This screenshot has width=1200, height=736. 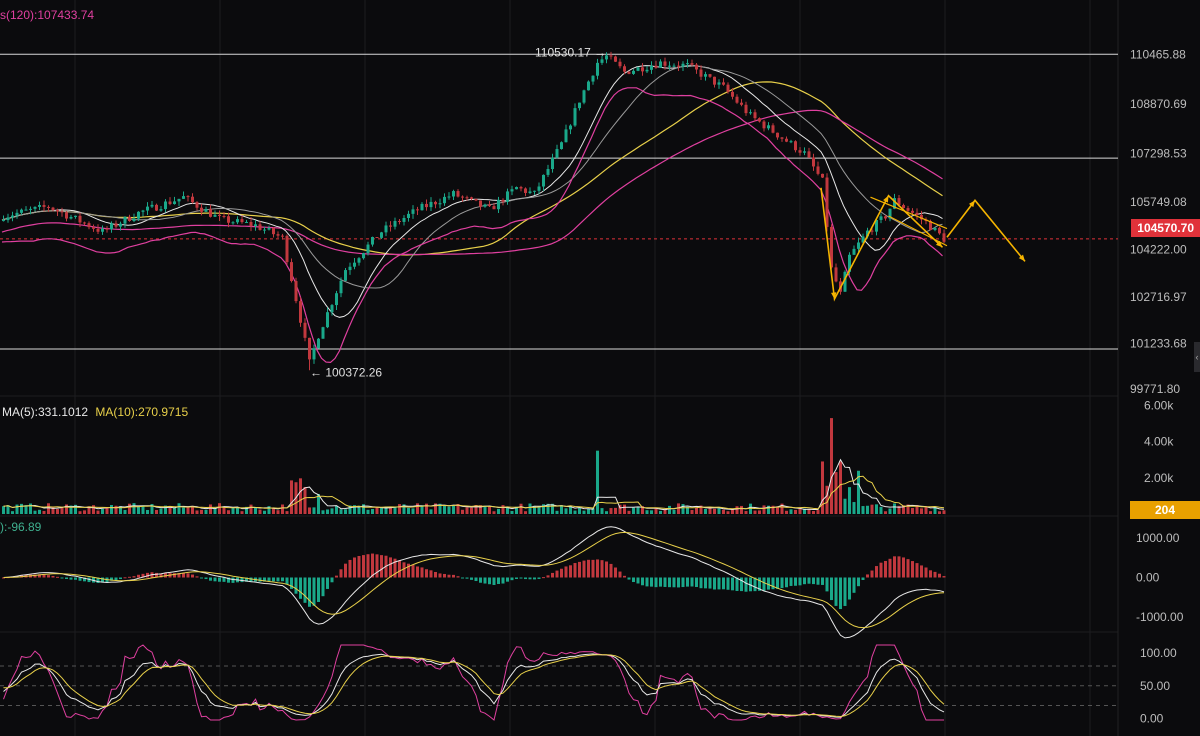 What do you see at coordinates (1158, 202) in the screenshot?
I see `price-tick-label: 105749.08` at bounding box center [1158, 202].